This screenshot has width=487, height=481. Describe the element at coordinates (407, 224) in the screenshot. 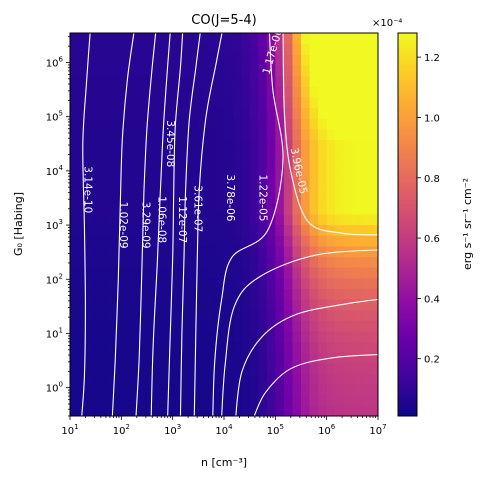

I see `colorbar-gradient` at that location.